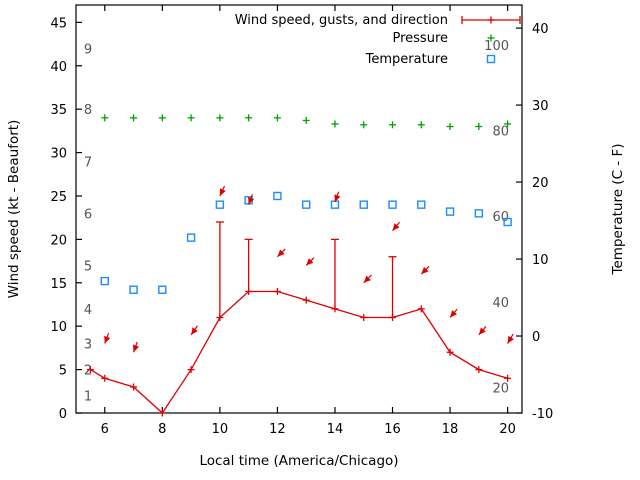 Image resolution: width=640 pixels, height=480 pixels. Describe the element at coordinates (500, 303) in the screenshot. I see `fahrenheit-label: 40` at that location.